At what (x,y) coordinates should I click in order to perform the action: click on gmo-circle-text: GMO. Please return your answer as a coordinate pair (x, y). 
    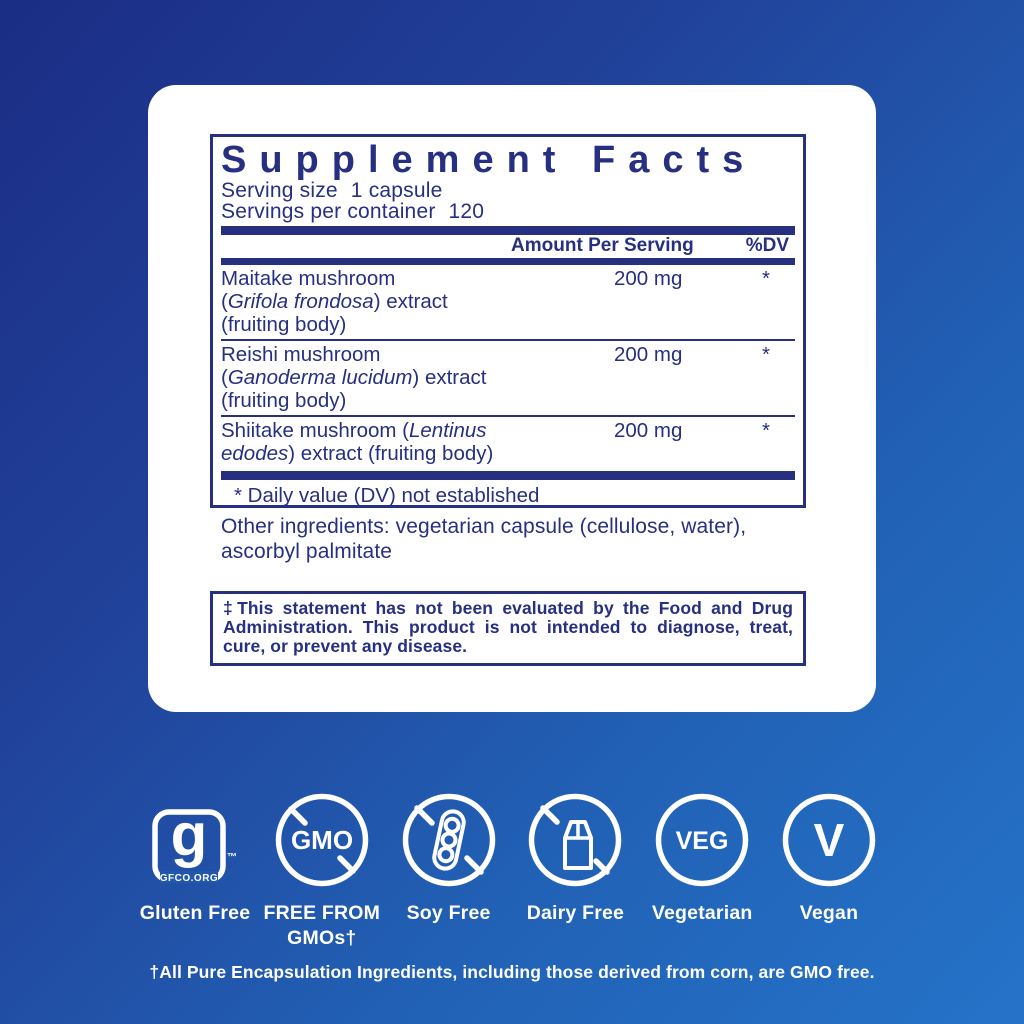
    Looking at the image, I should click on (322, 840).